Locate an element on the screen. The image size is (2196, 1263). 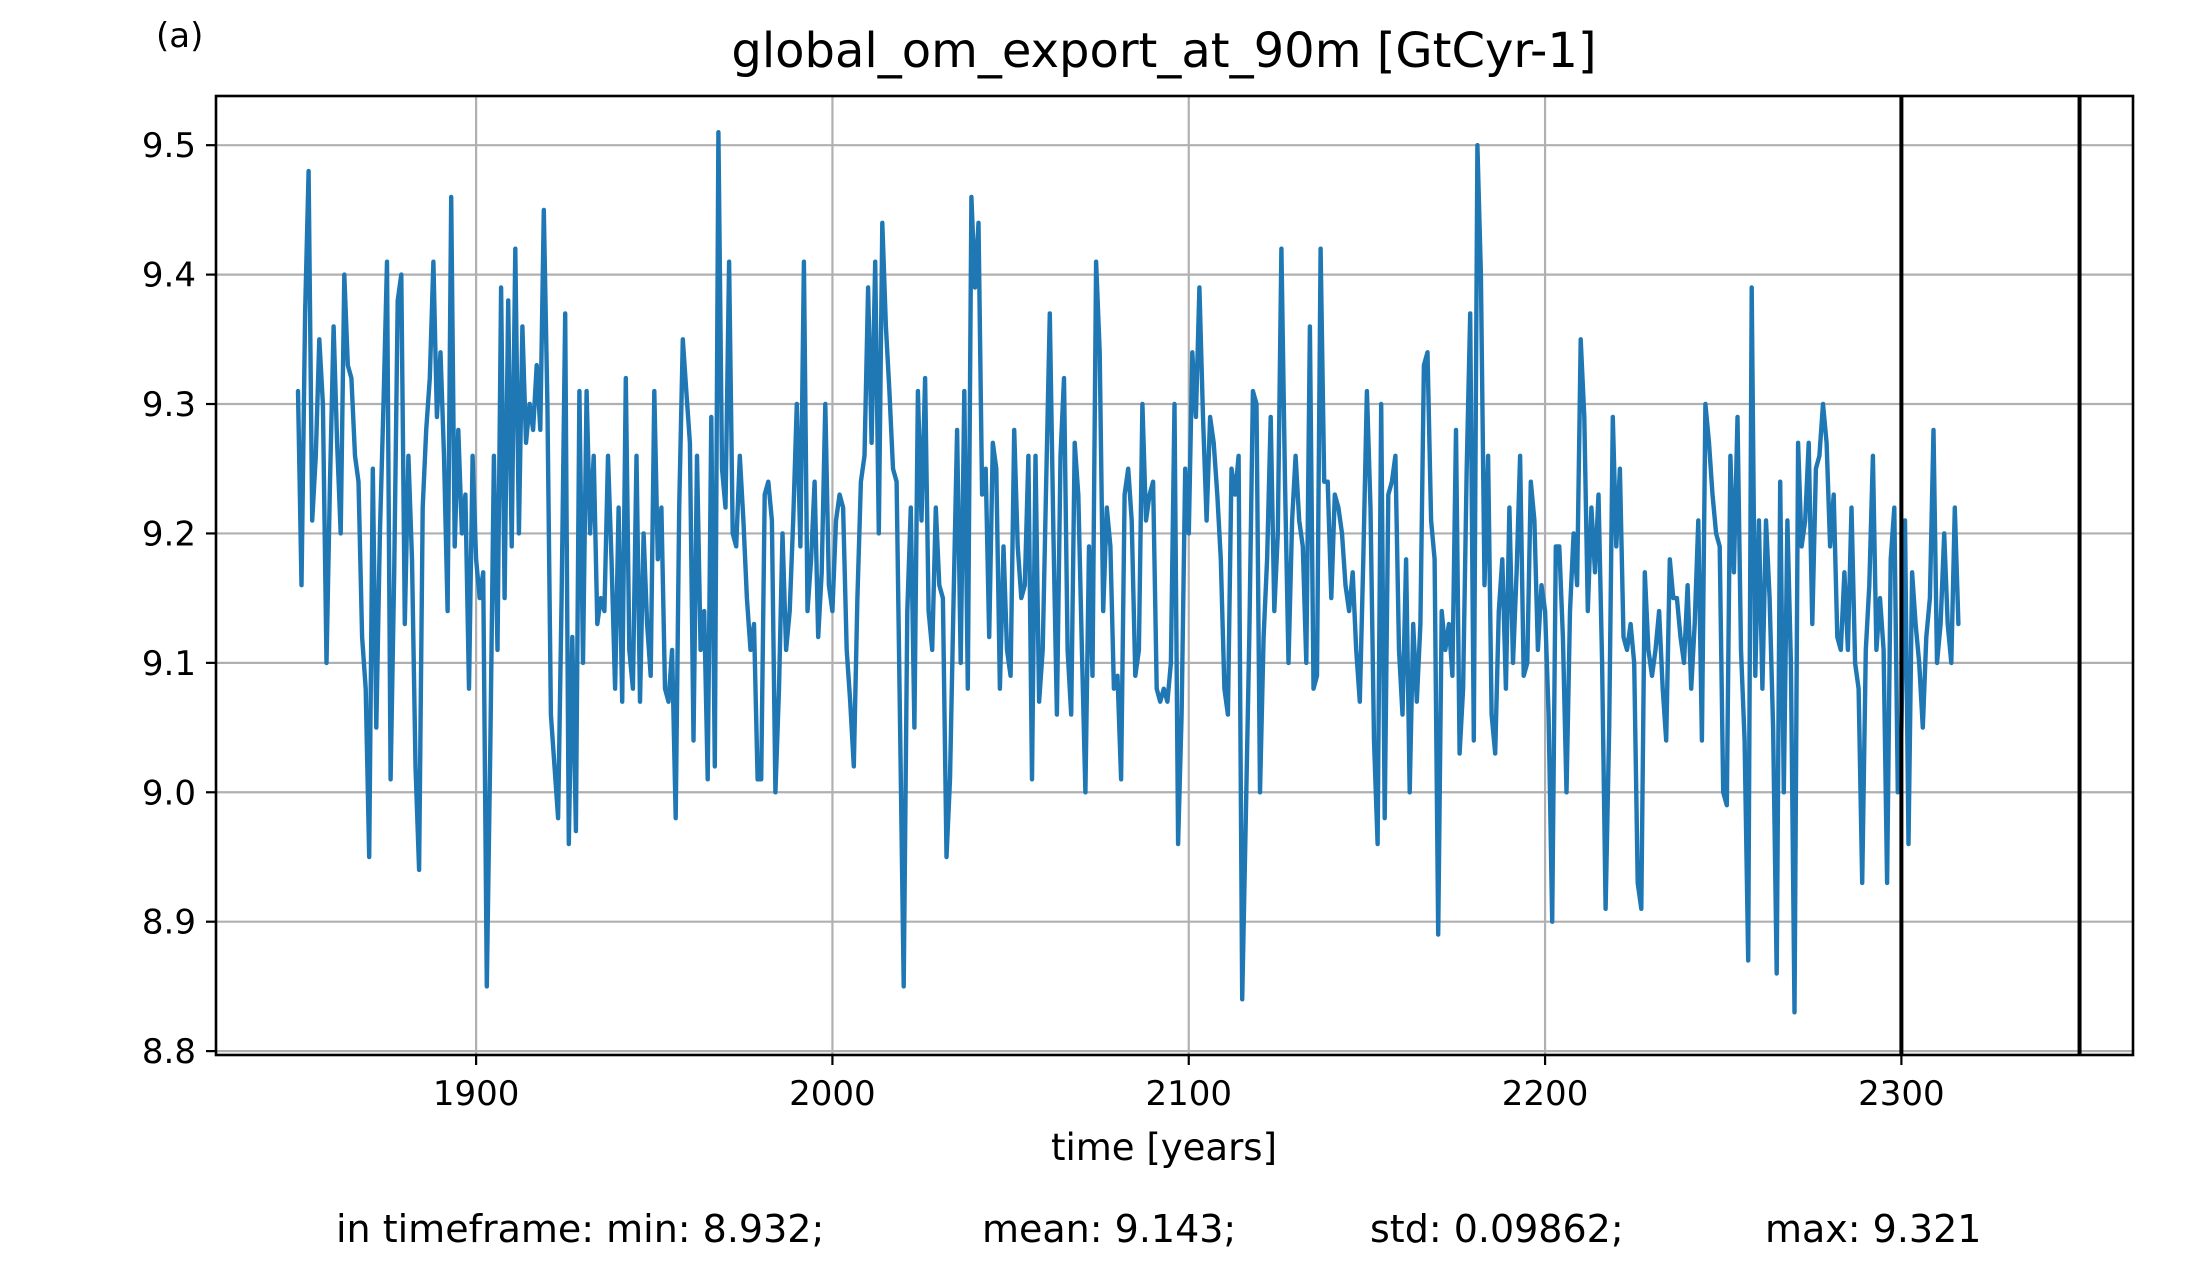
stats-std: std: 0.09862; is located at coordinates (1497, 1229).